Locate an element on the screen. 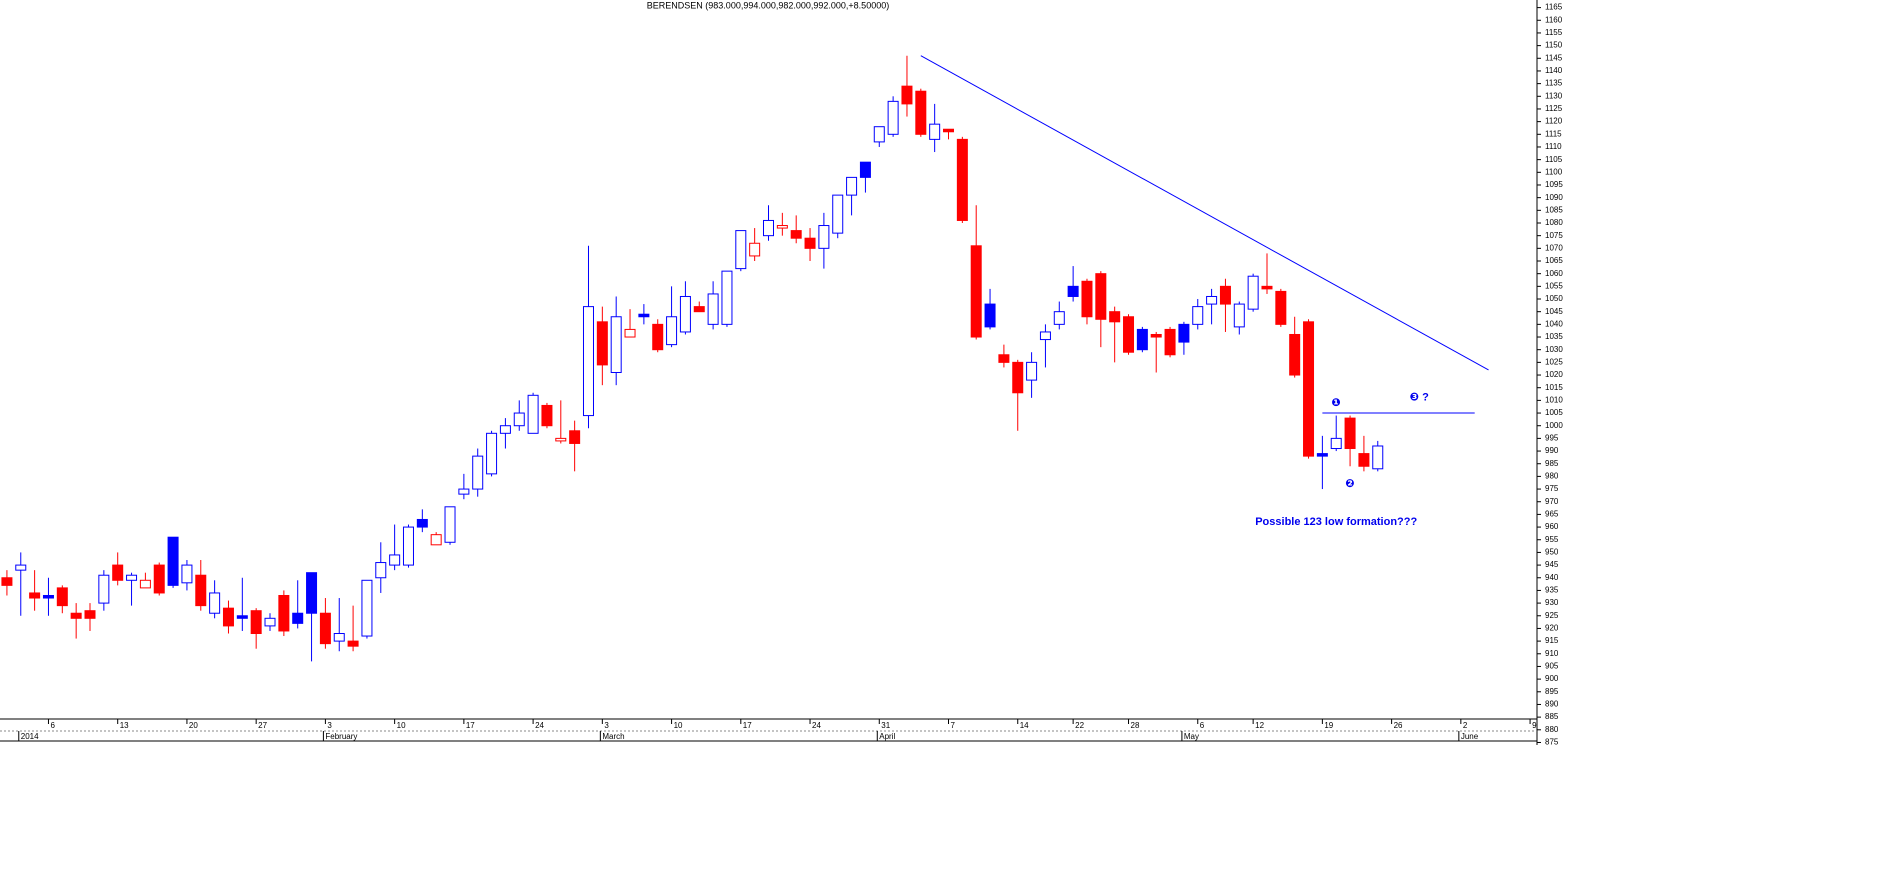  y-tick-label: 1150 is located at coordinates (1554, 45).